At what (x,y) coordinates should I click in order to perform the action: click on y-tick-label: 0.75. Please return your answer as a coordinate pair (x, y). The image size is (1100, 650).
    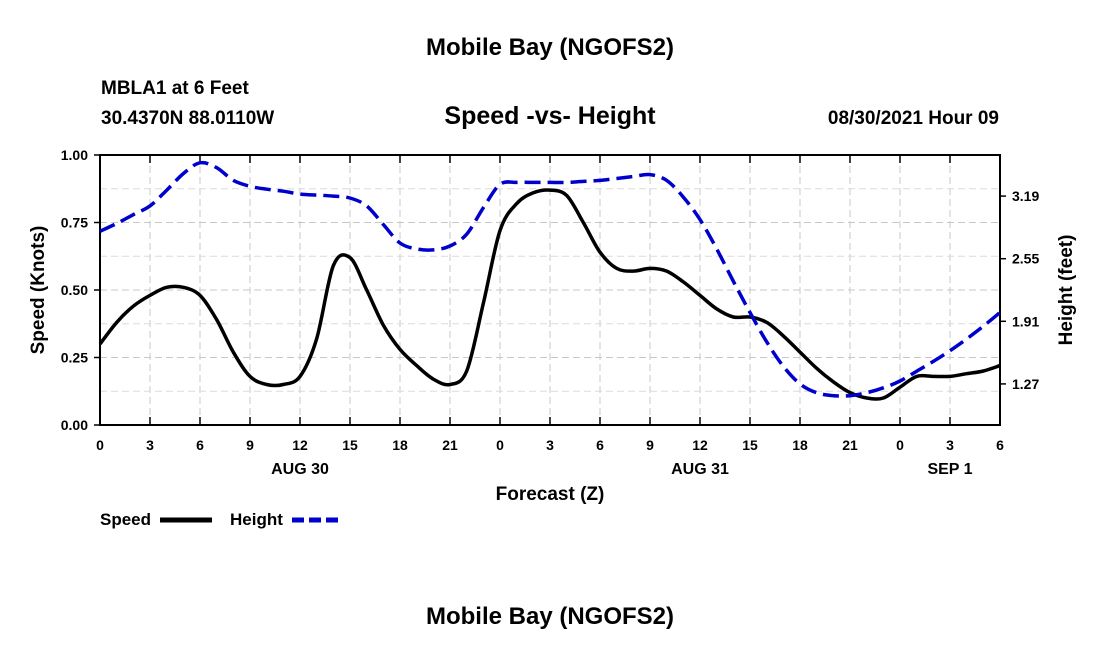
    Looking at the image, I should click on (74, 223).